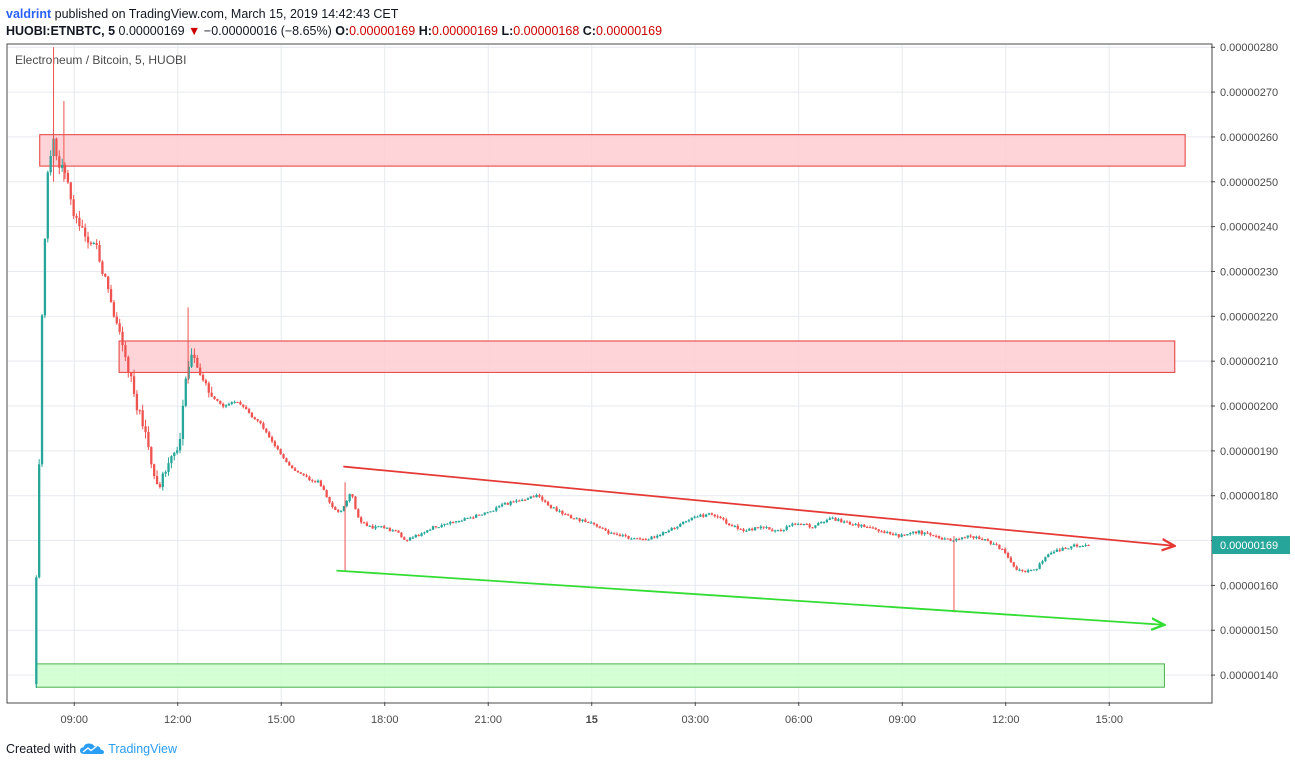  I want to click on support-zone, so click(600, 675).